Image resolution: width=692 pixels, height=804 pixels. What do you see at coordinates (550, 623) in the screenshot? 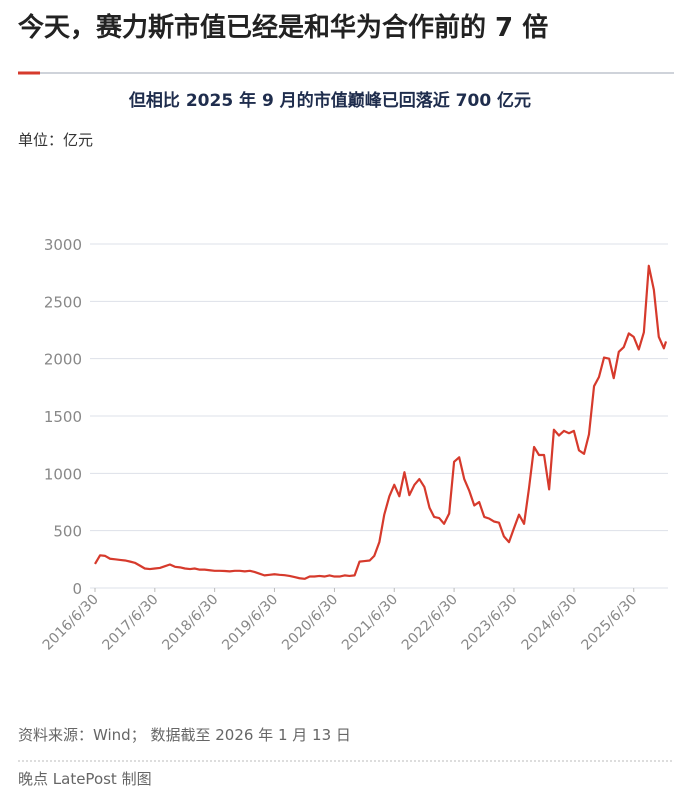
I see `x-tick-label: 2024/6/30` at bounding box center [550, 623].